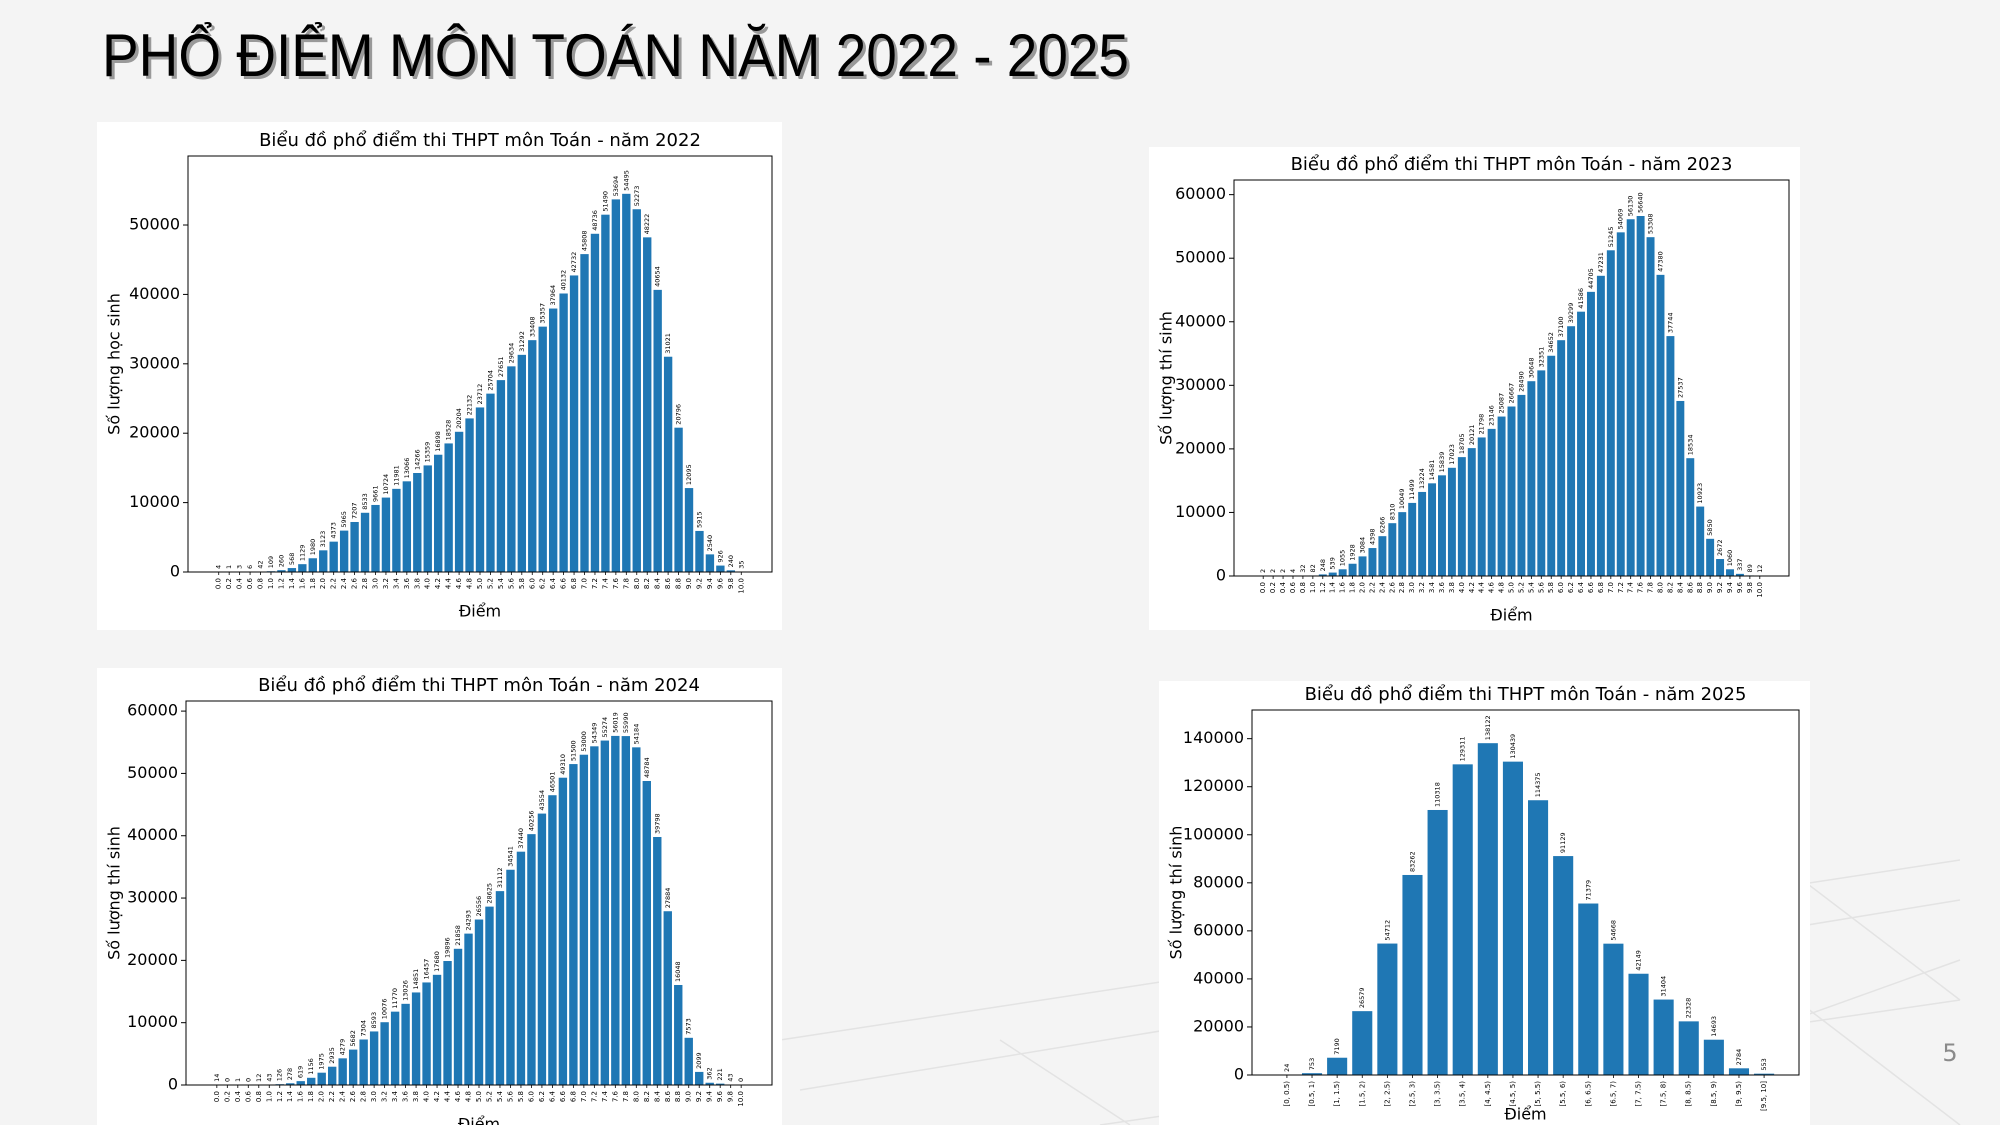  What do you see at coordinates (292, 559) in the screenshot?
I see `value-label: 568` at bounding box center [292, 559].